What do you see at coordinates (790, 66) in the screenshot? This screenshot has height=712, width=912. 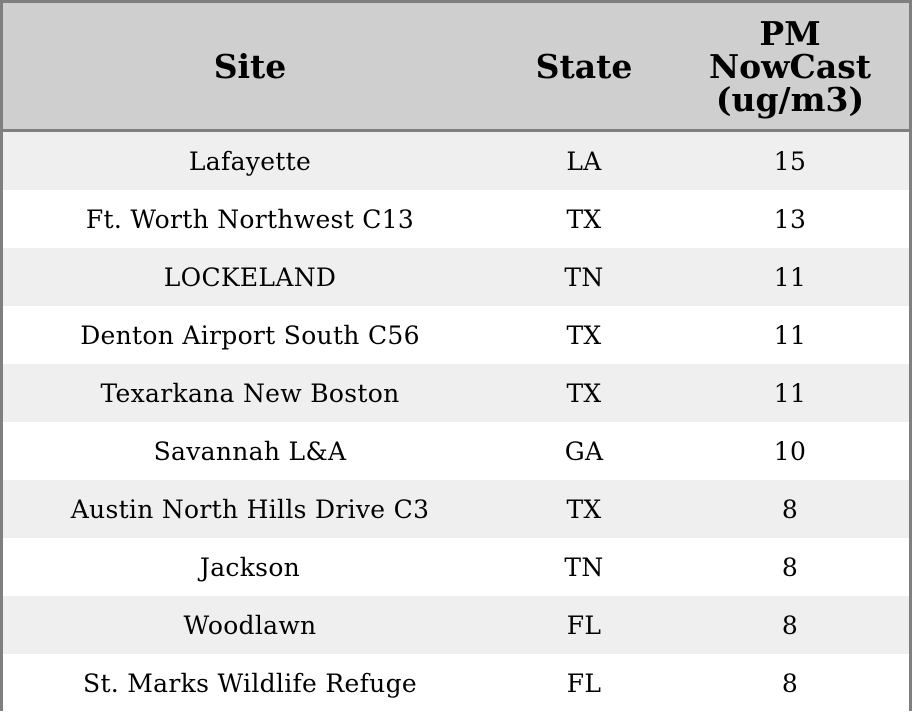 I see `column-header-pm-nowcast: PM NowCast (ug/m3)` at bounding box center [790, 66].